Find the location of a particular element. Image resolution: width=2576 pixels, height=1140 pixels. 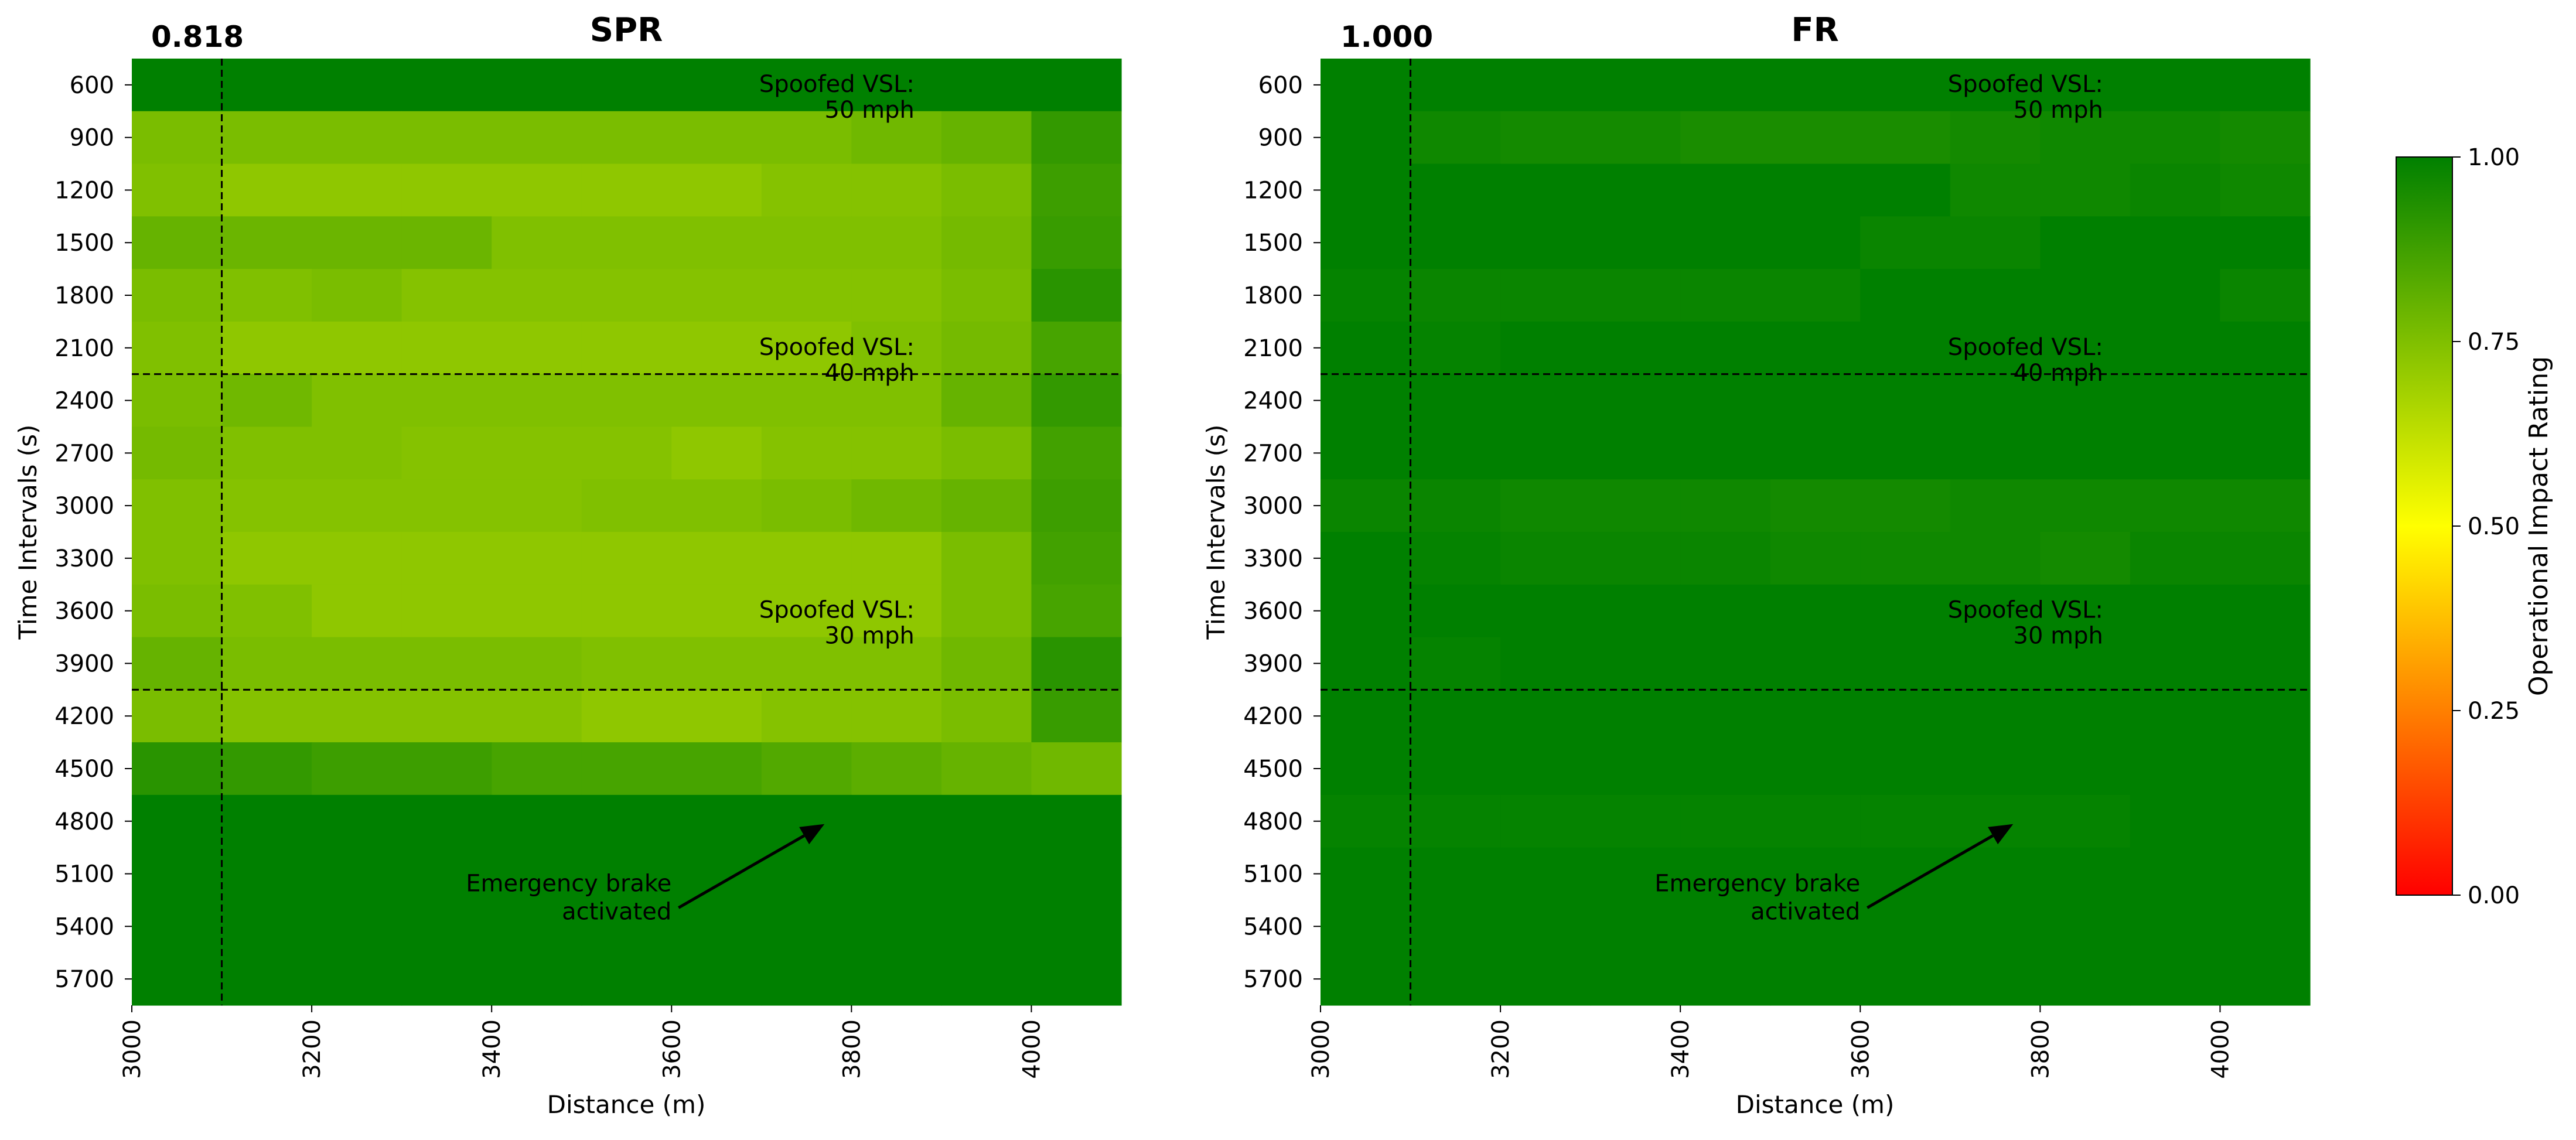

x-tick-label: 3000 is located at coordinates (1321, 1049).